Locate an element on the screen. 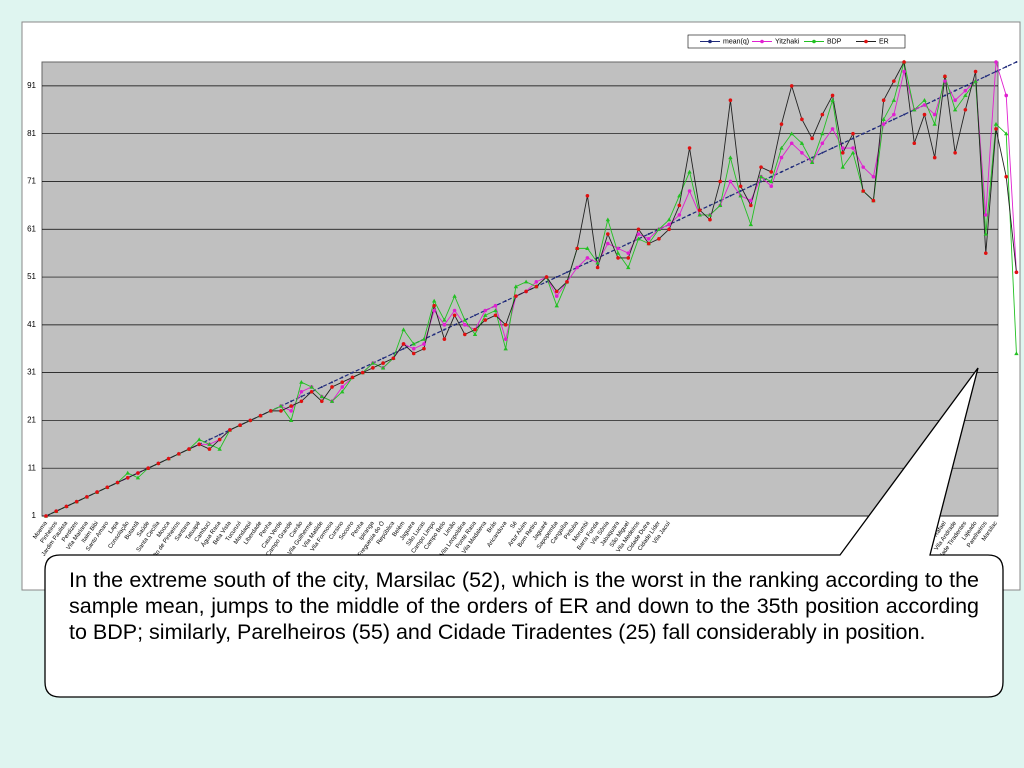 Image resolution: width=1024 pixels, height=768 pixels. y-tick-label: 71 is located at coordinates (31, 181).